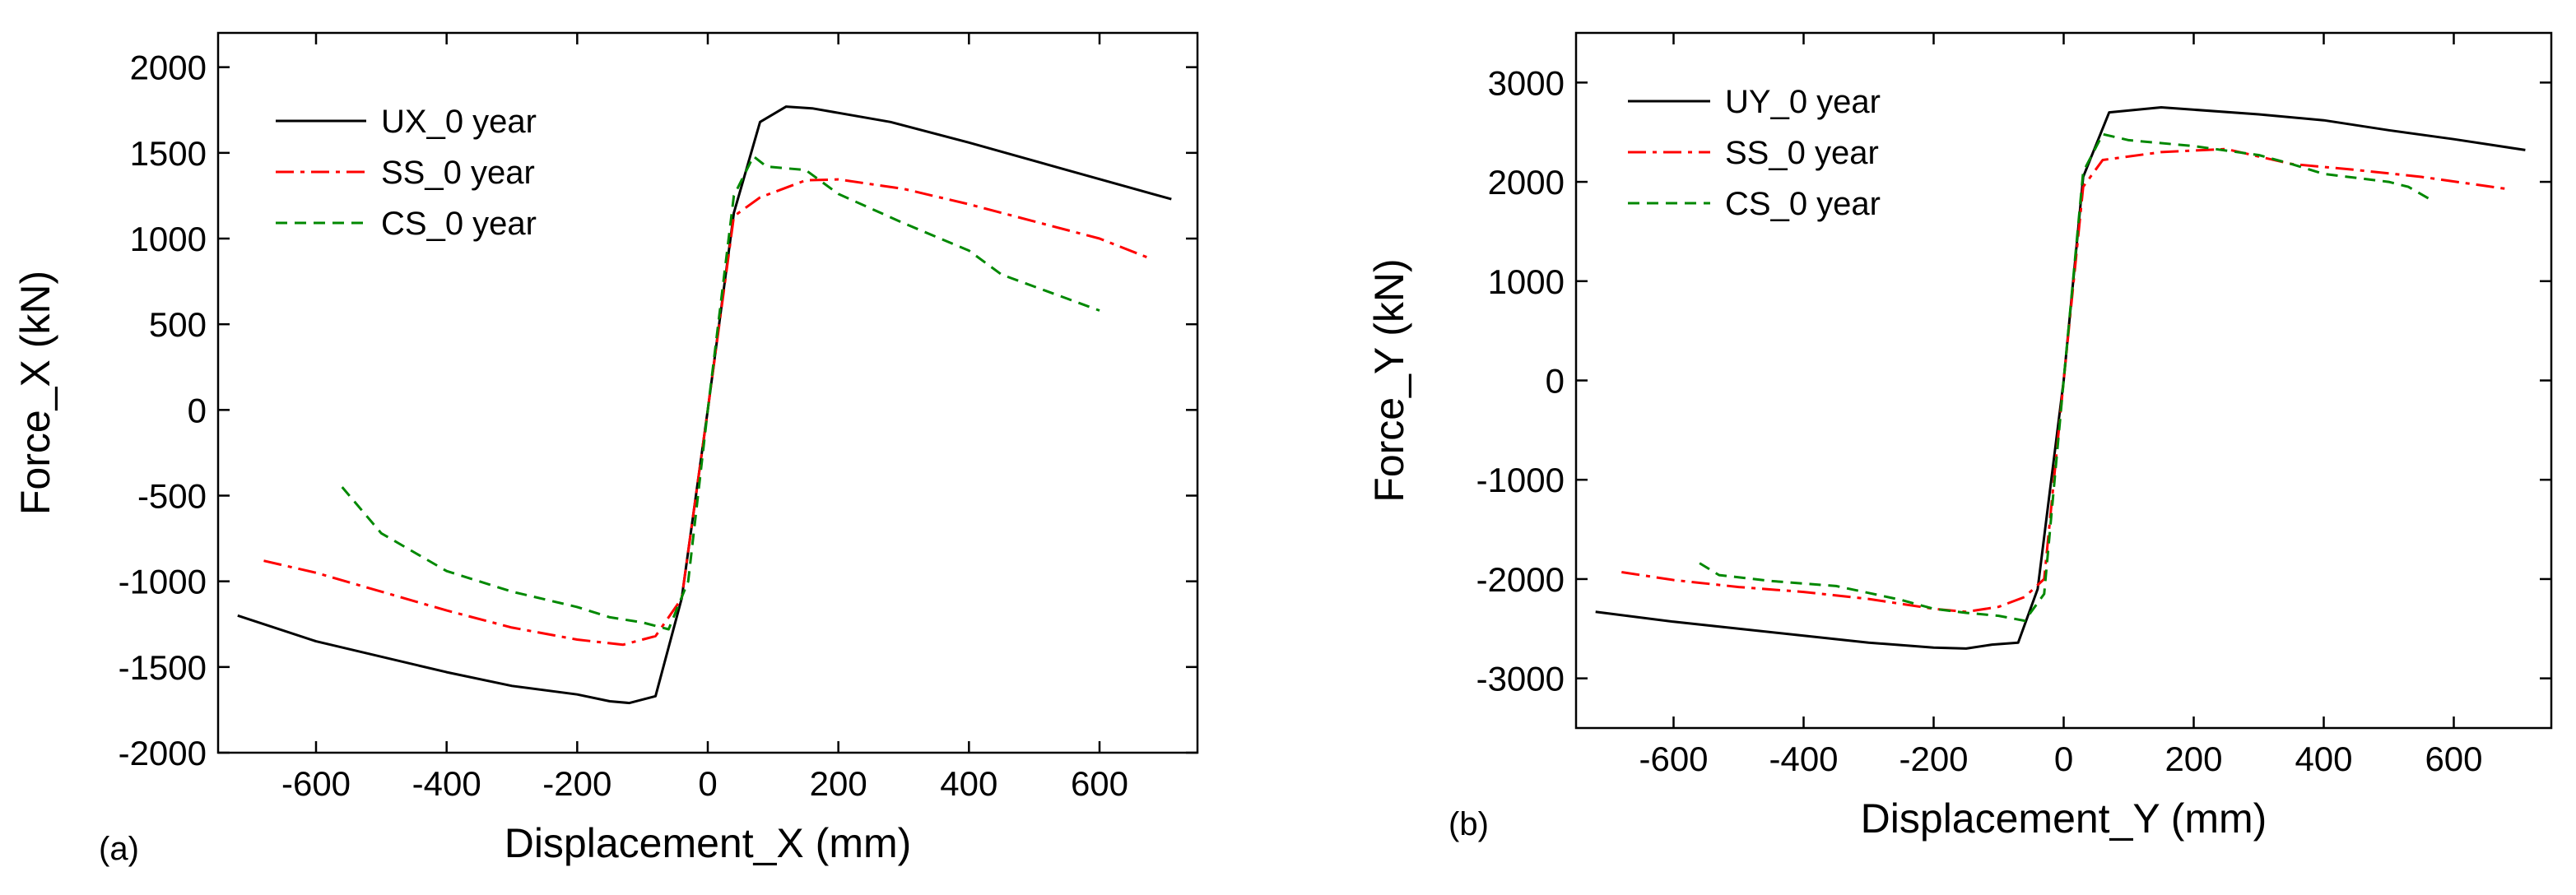 The image size is (2576, 895). What do you see at coordinates (35, 393) in the screenshot?
I see `y-axis-label: Force_X (kN)` at bounding box center [35, 393].